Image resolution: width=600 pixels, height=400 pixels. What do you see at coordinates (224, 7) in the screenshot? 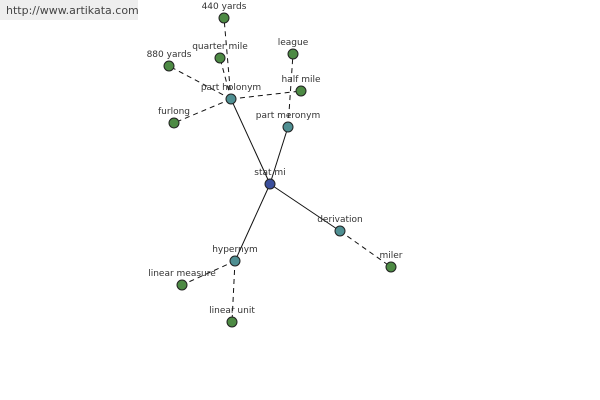
I see `node-label: 440 yards` at bounding box center [224, 7].